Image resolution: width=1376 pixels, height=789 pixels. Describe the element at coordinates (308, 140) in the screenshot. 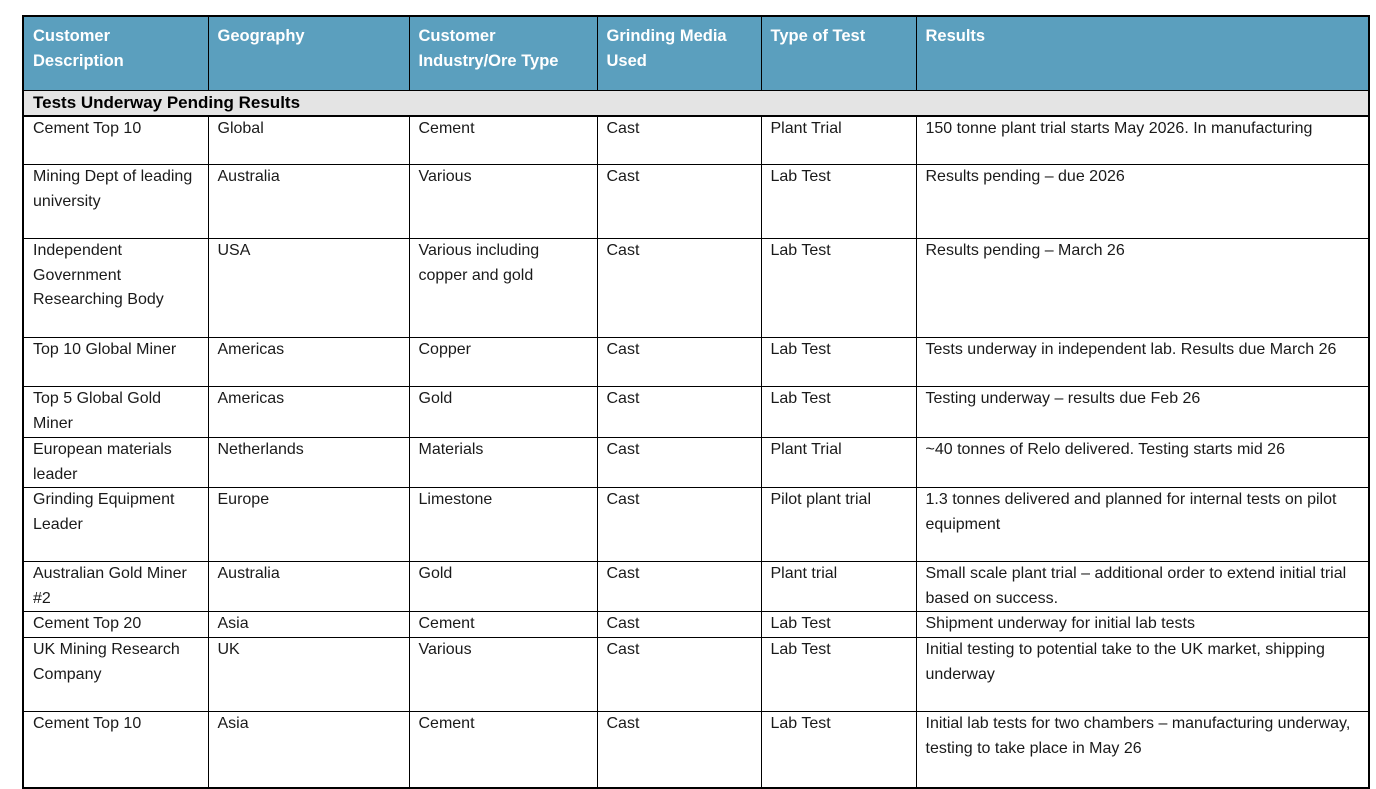

I see `table-cell: Global` at that location.